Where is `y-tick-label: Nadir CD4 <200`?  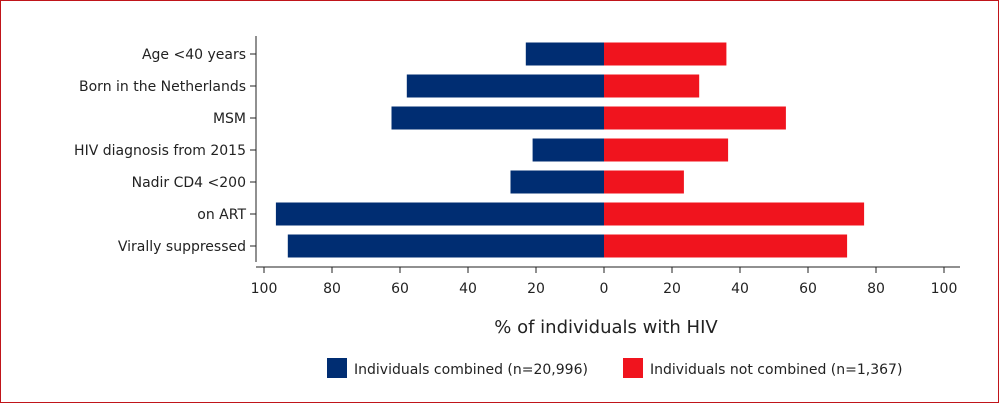
y-tick-label: Nadir CD4 <200 is located at coordinates (189, 183).